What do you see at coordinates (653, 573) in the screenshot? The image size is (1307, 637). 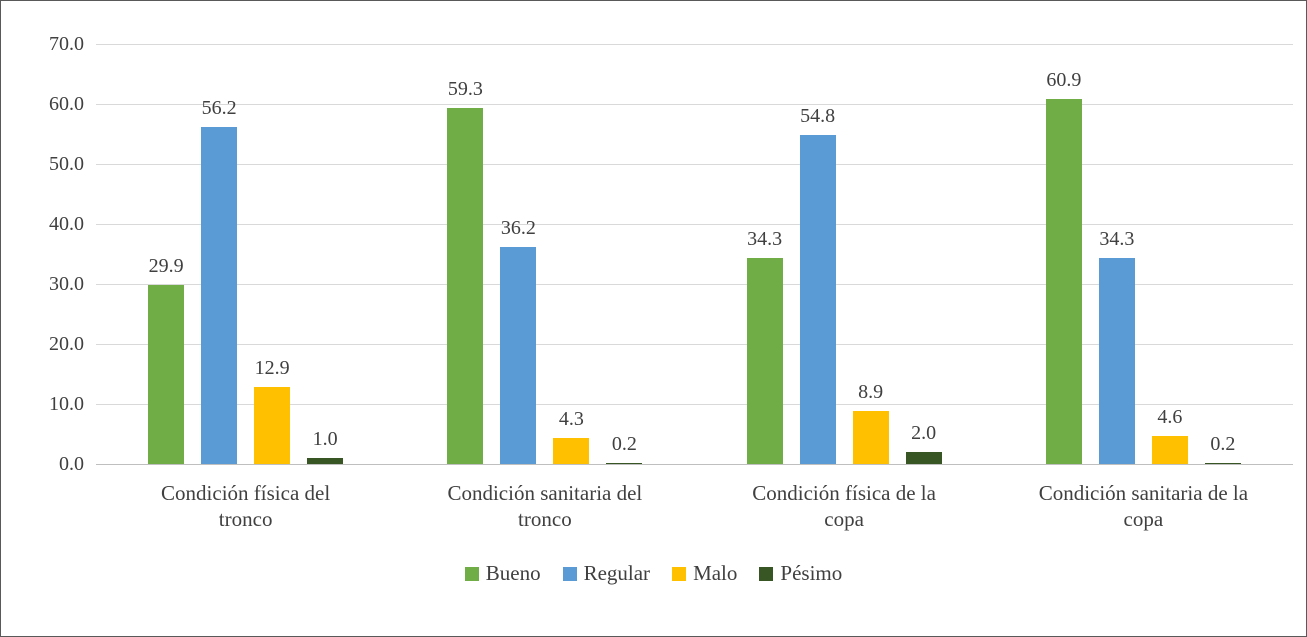 I see `legend: Bueno Regular Malo Pésimo` at bounding box center [653, 573].